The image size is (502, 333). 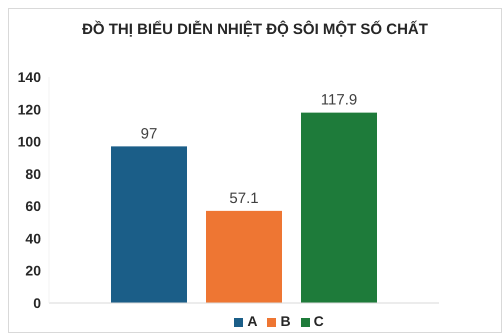 I want to click on y-tick-label: 100, so click(x=30, y=142).